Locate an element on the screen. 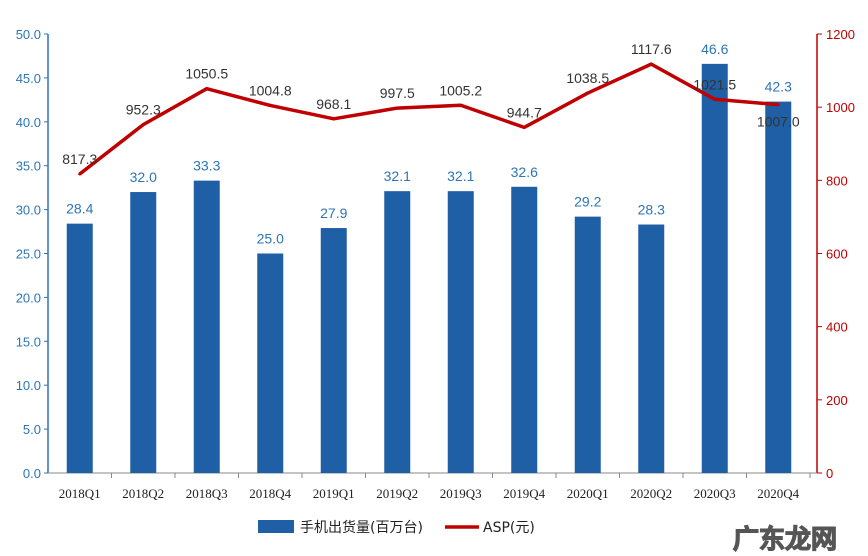  x-tick-label: 2019Q2 is located at coordinates (397, 493).